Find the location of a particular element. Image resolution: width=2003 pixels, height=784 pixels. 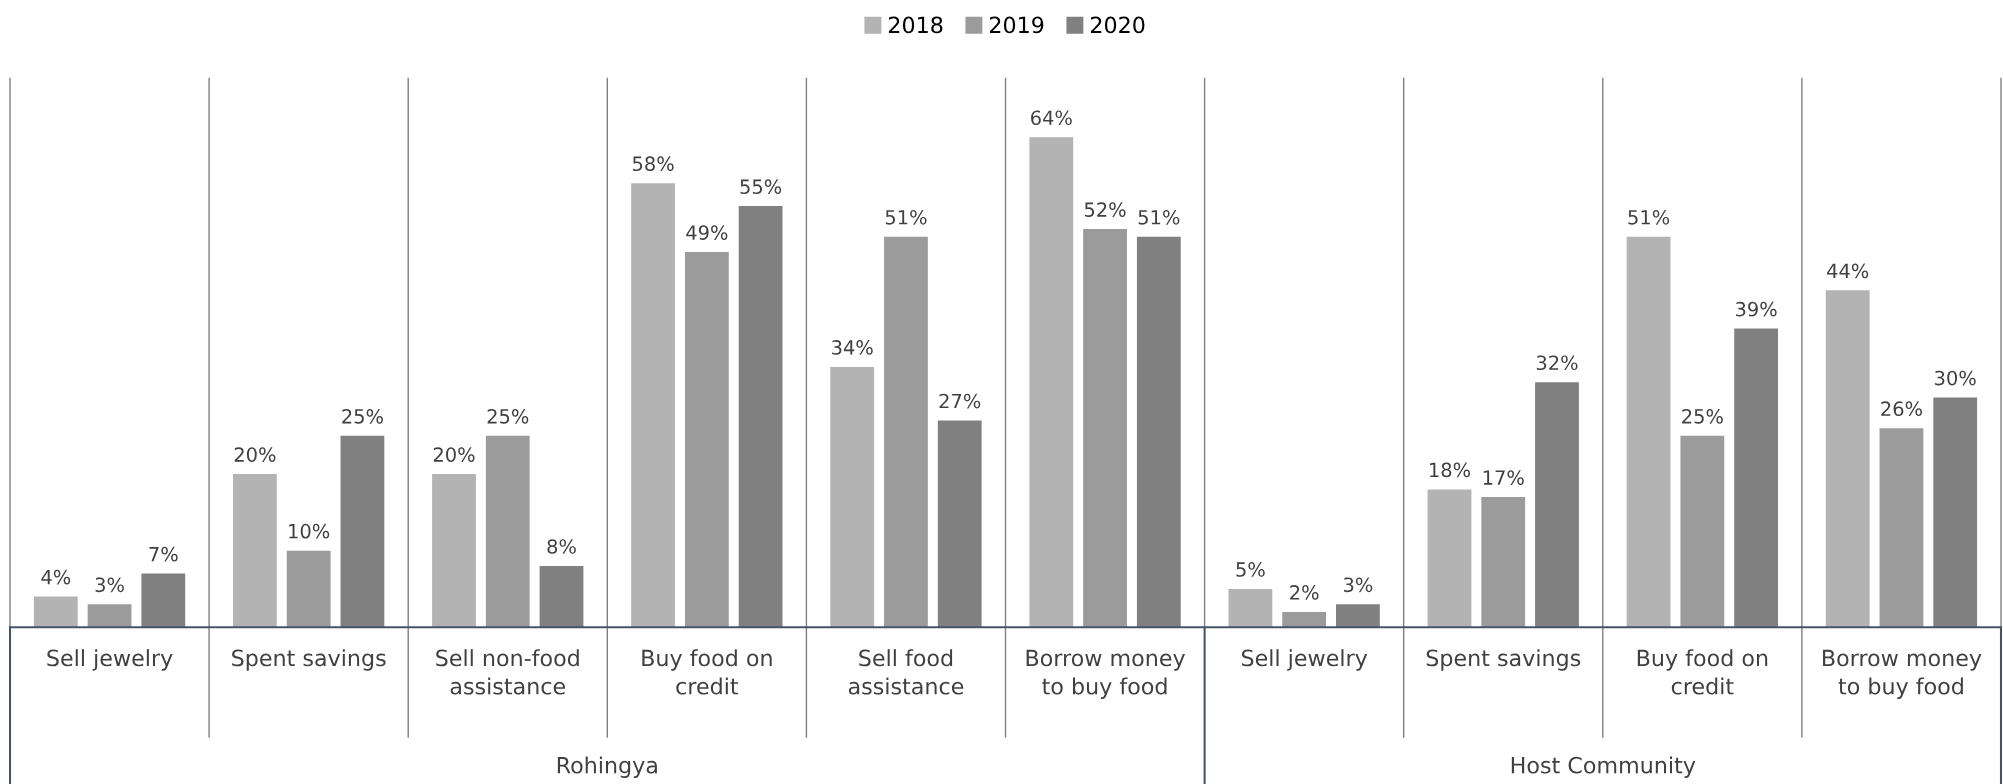

data-label: 55% is located at coordinates (761, 187).